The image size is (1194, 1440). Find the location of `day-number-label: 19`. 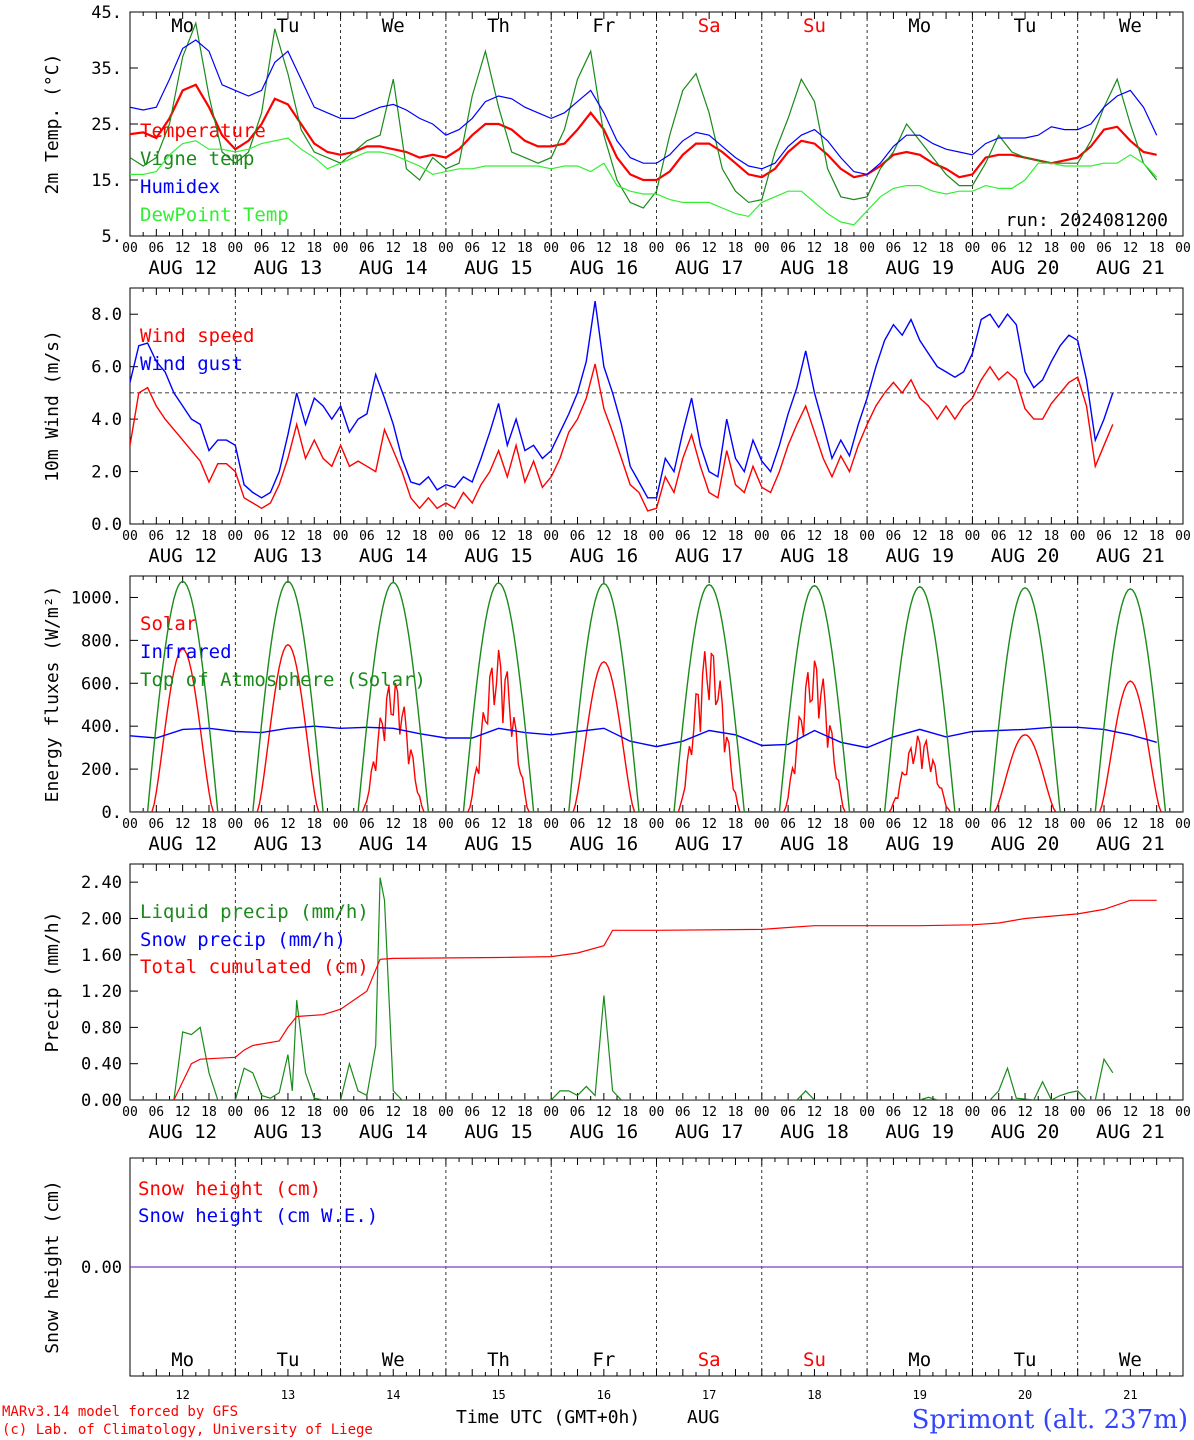

day-number-label: 19 is located at coordinates (920, 1395).